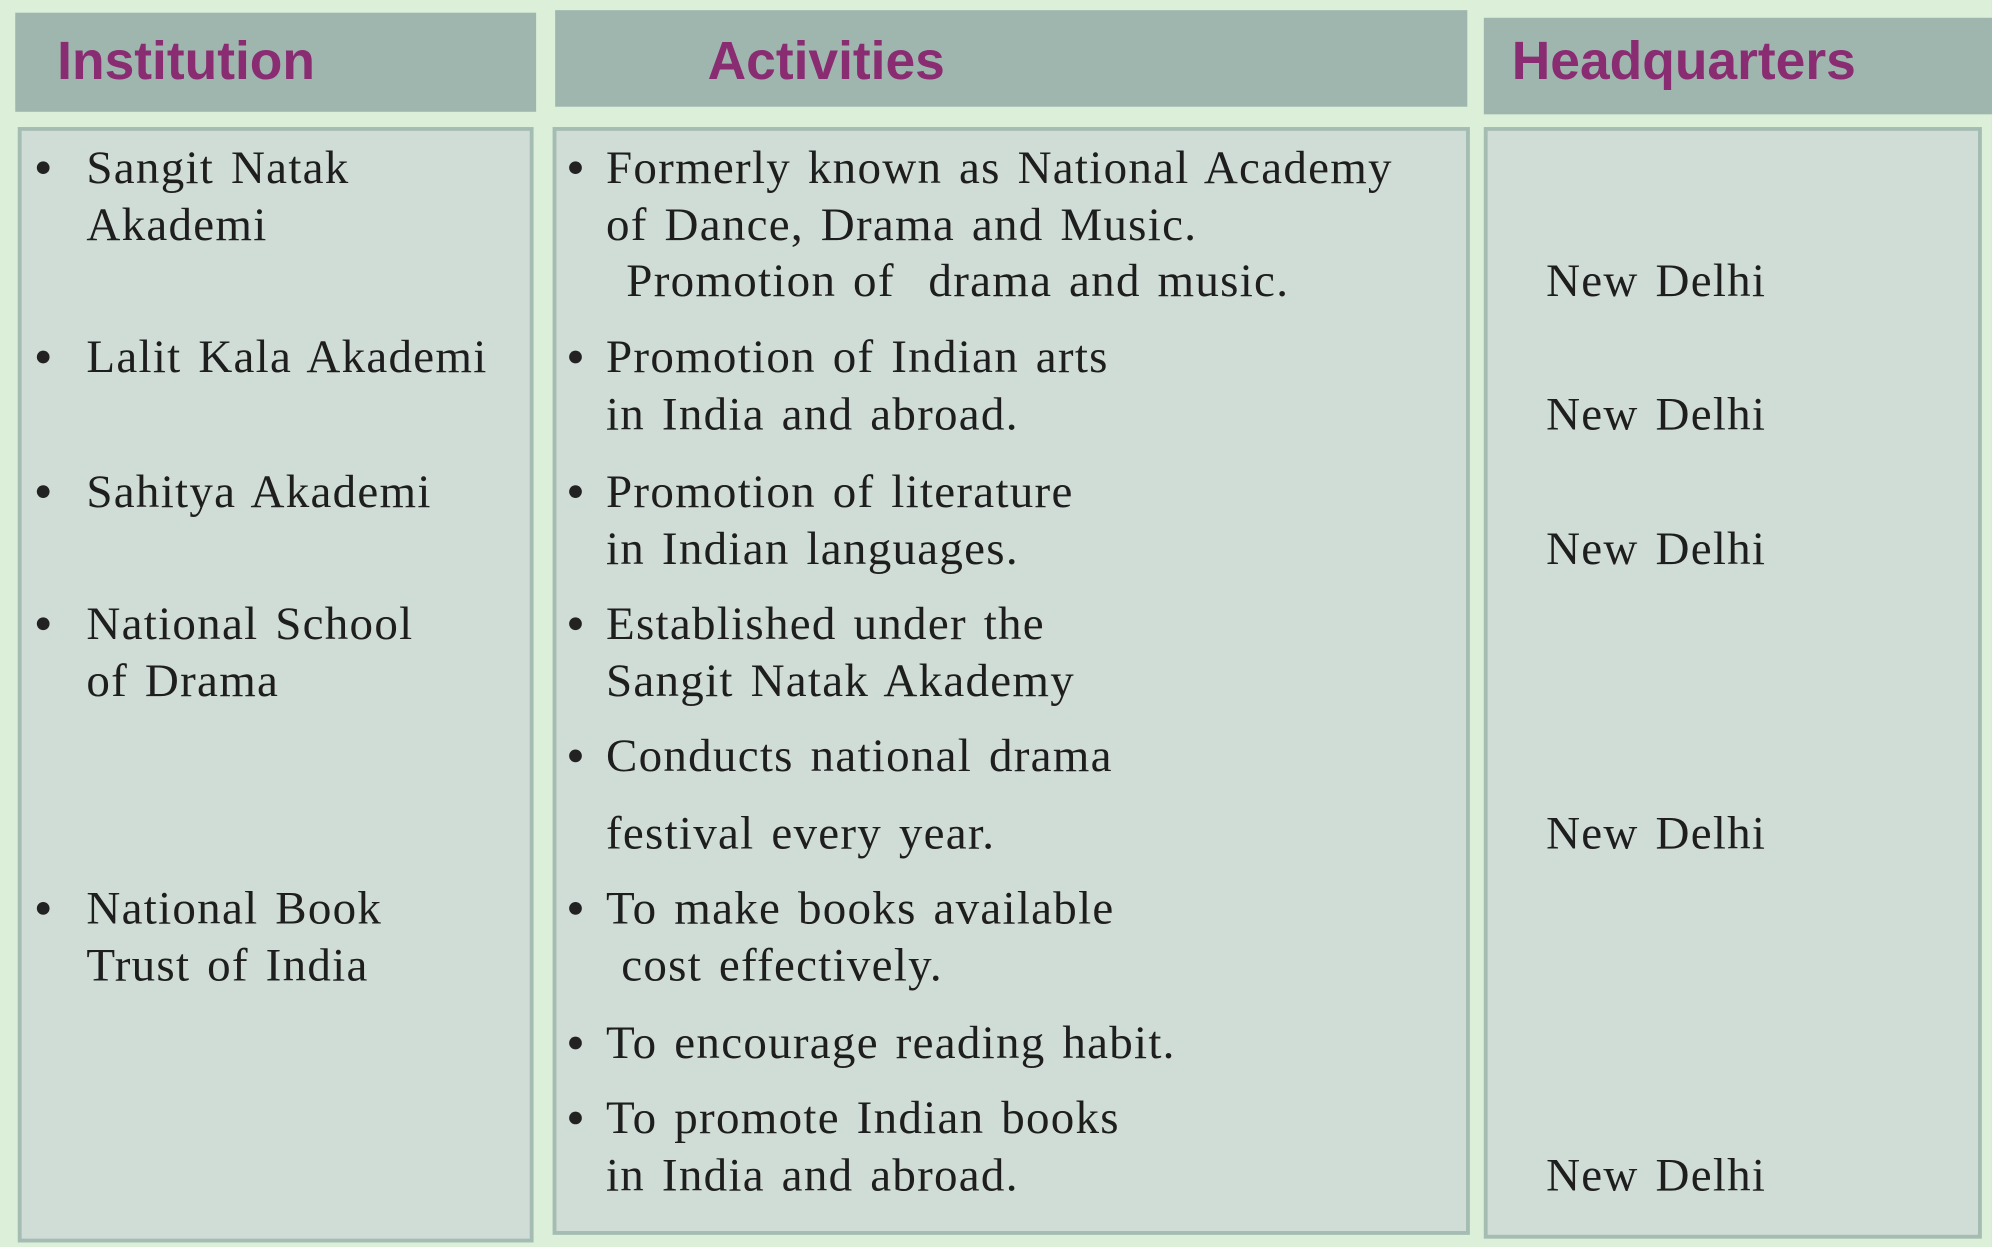  What do you see at coordinates (177, 225) in the screenshot?
I see `institution-text: Akademi` at bounding box center [177, 225].